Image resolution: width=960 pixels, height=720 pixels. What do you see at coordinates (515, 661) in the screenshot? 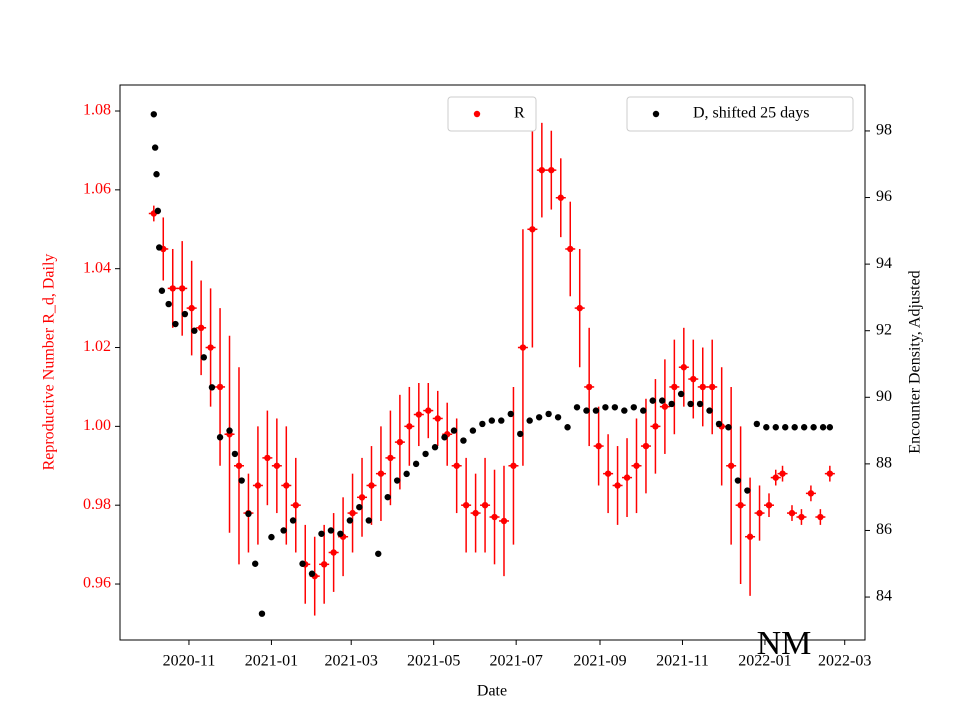
I see `x-tick-label: 2021-07` at bounding box center [515, 661].